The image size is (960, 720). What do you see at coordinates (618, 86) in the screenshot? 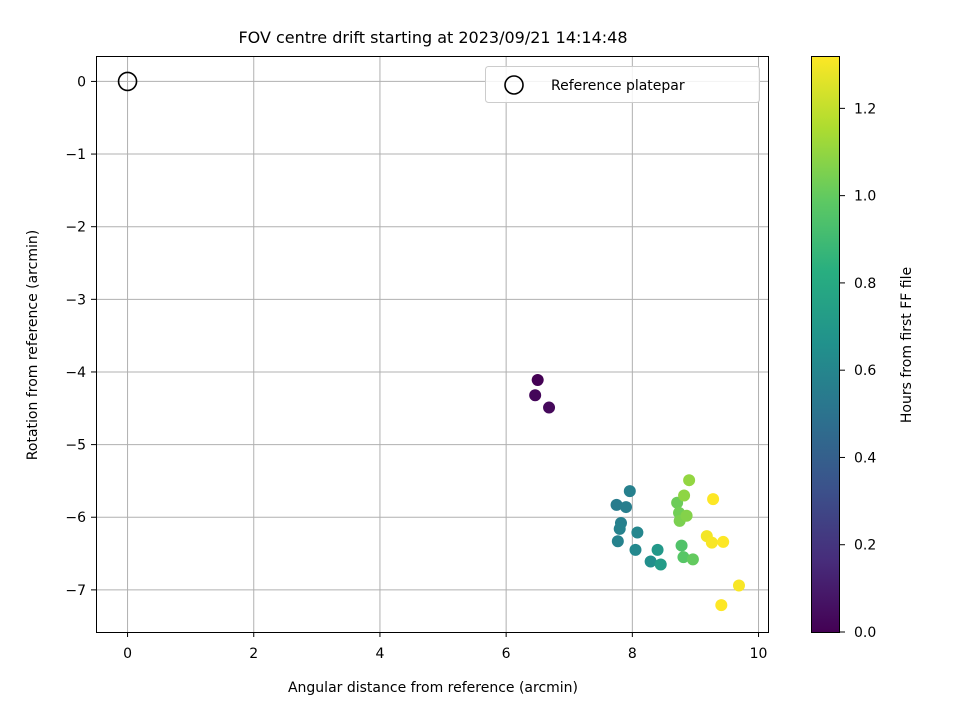
I see `legend-label: Reference platepar` at bounding box center [618, 86].